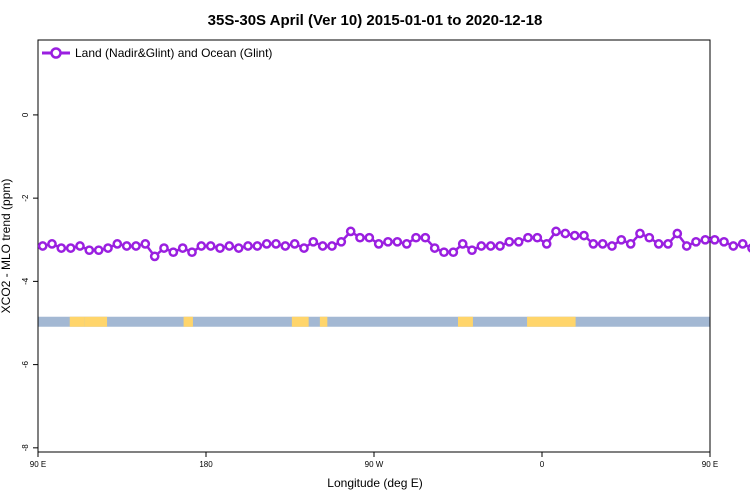  Describe the element at coordinates (25, 448) in the screenshot. I see `y-tick-label: -8` at that location.